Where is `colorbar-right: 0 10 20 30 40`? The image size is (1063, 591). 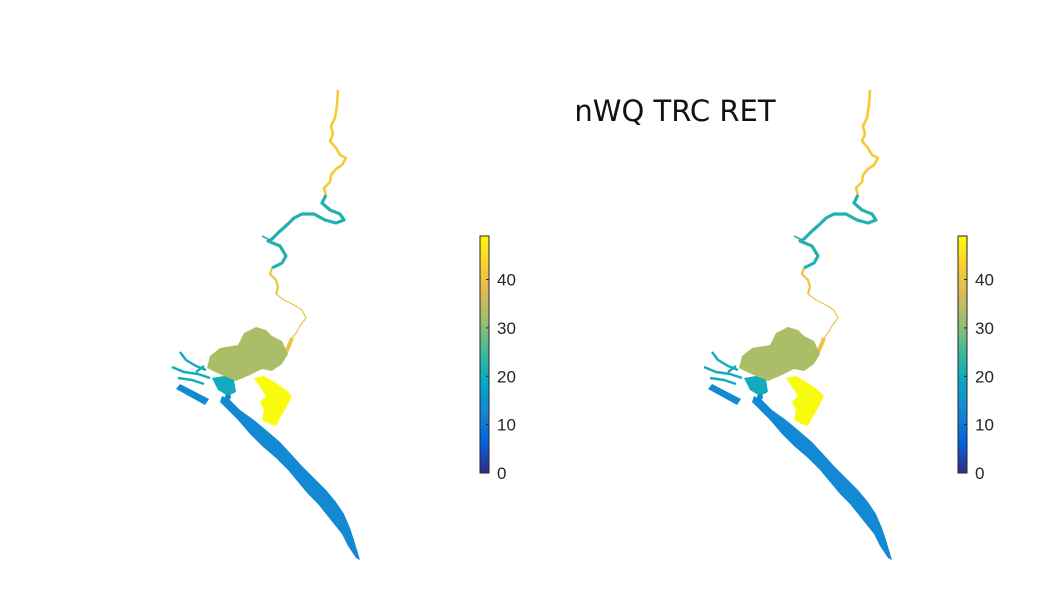 colorbar-right: 0 10 20 30 40 is located at coordinates (975, 359).